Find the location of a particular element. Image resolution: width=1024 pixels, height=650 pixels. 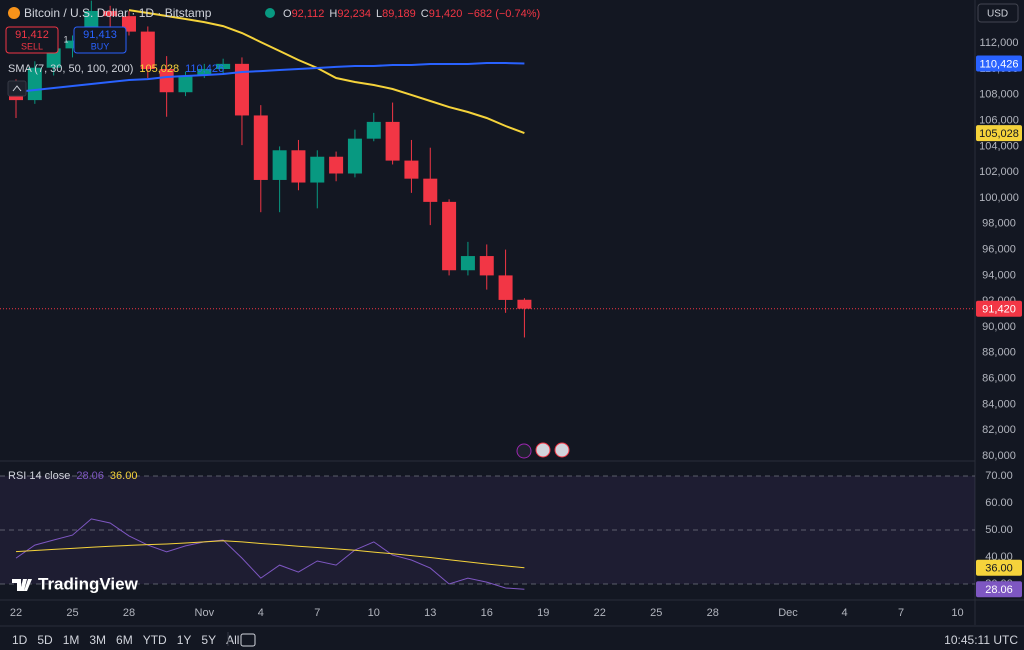

logo-text: TradingView is located at coordinates (88, 583).